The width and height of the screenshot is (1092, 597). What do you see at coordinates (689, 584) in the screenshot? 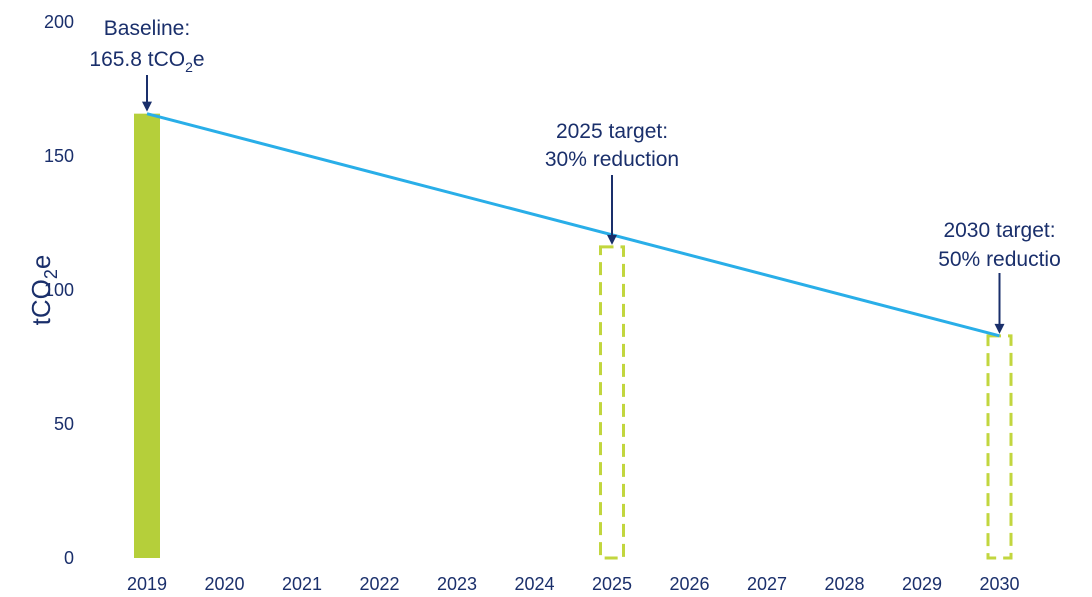
I see `x-tick-label-2026: 2026` at bounding box center [689, 584].